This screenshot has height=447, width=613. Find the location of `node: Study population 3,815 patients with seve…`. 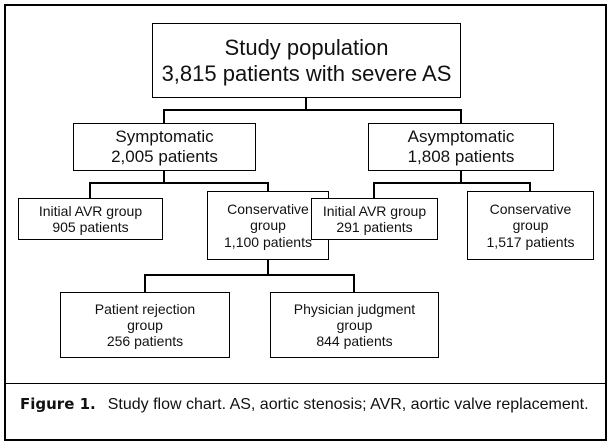

node: Study population 3,815 patients with seve… is located at coordinates (306, 60).